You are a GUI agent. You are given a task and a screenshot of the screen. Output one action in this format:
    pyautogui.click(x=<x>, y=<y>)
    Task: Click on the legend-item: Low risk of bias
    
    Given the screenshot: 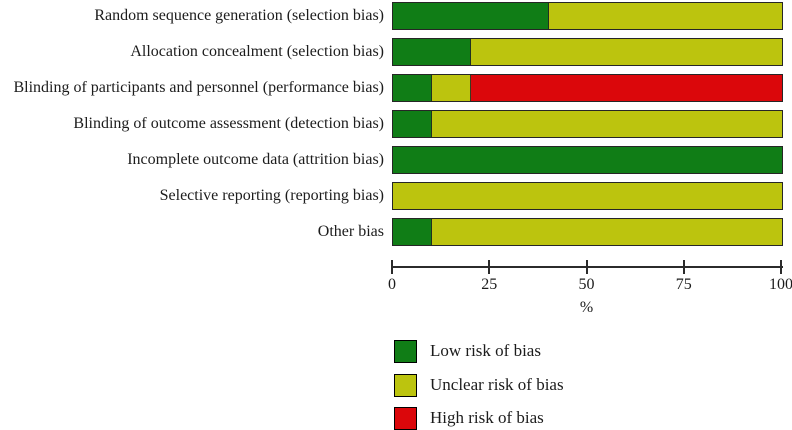 What is the action you would take?
    pyautogui.click(x=467, y=351)
    